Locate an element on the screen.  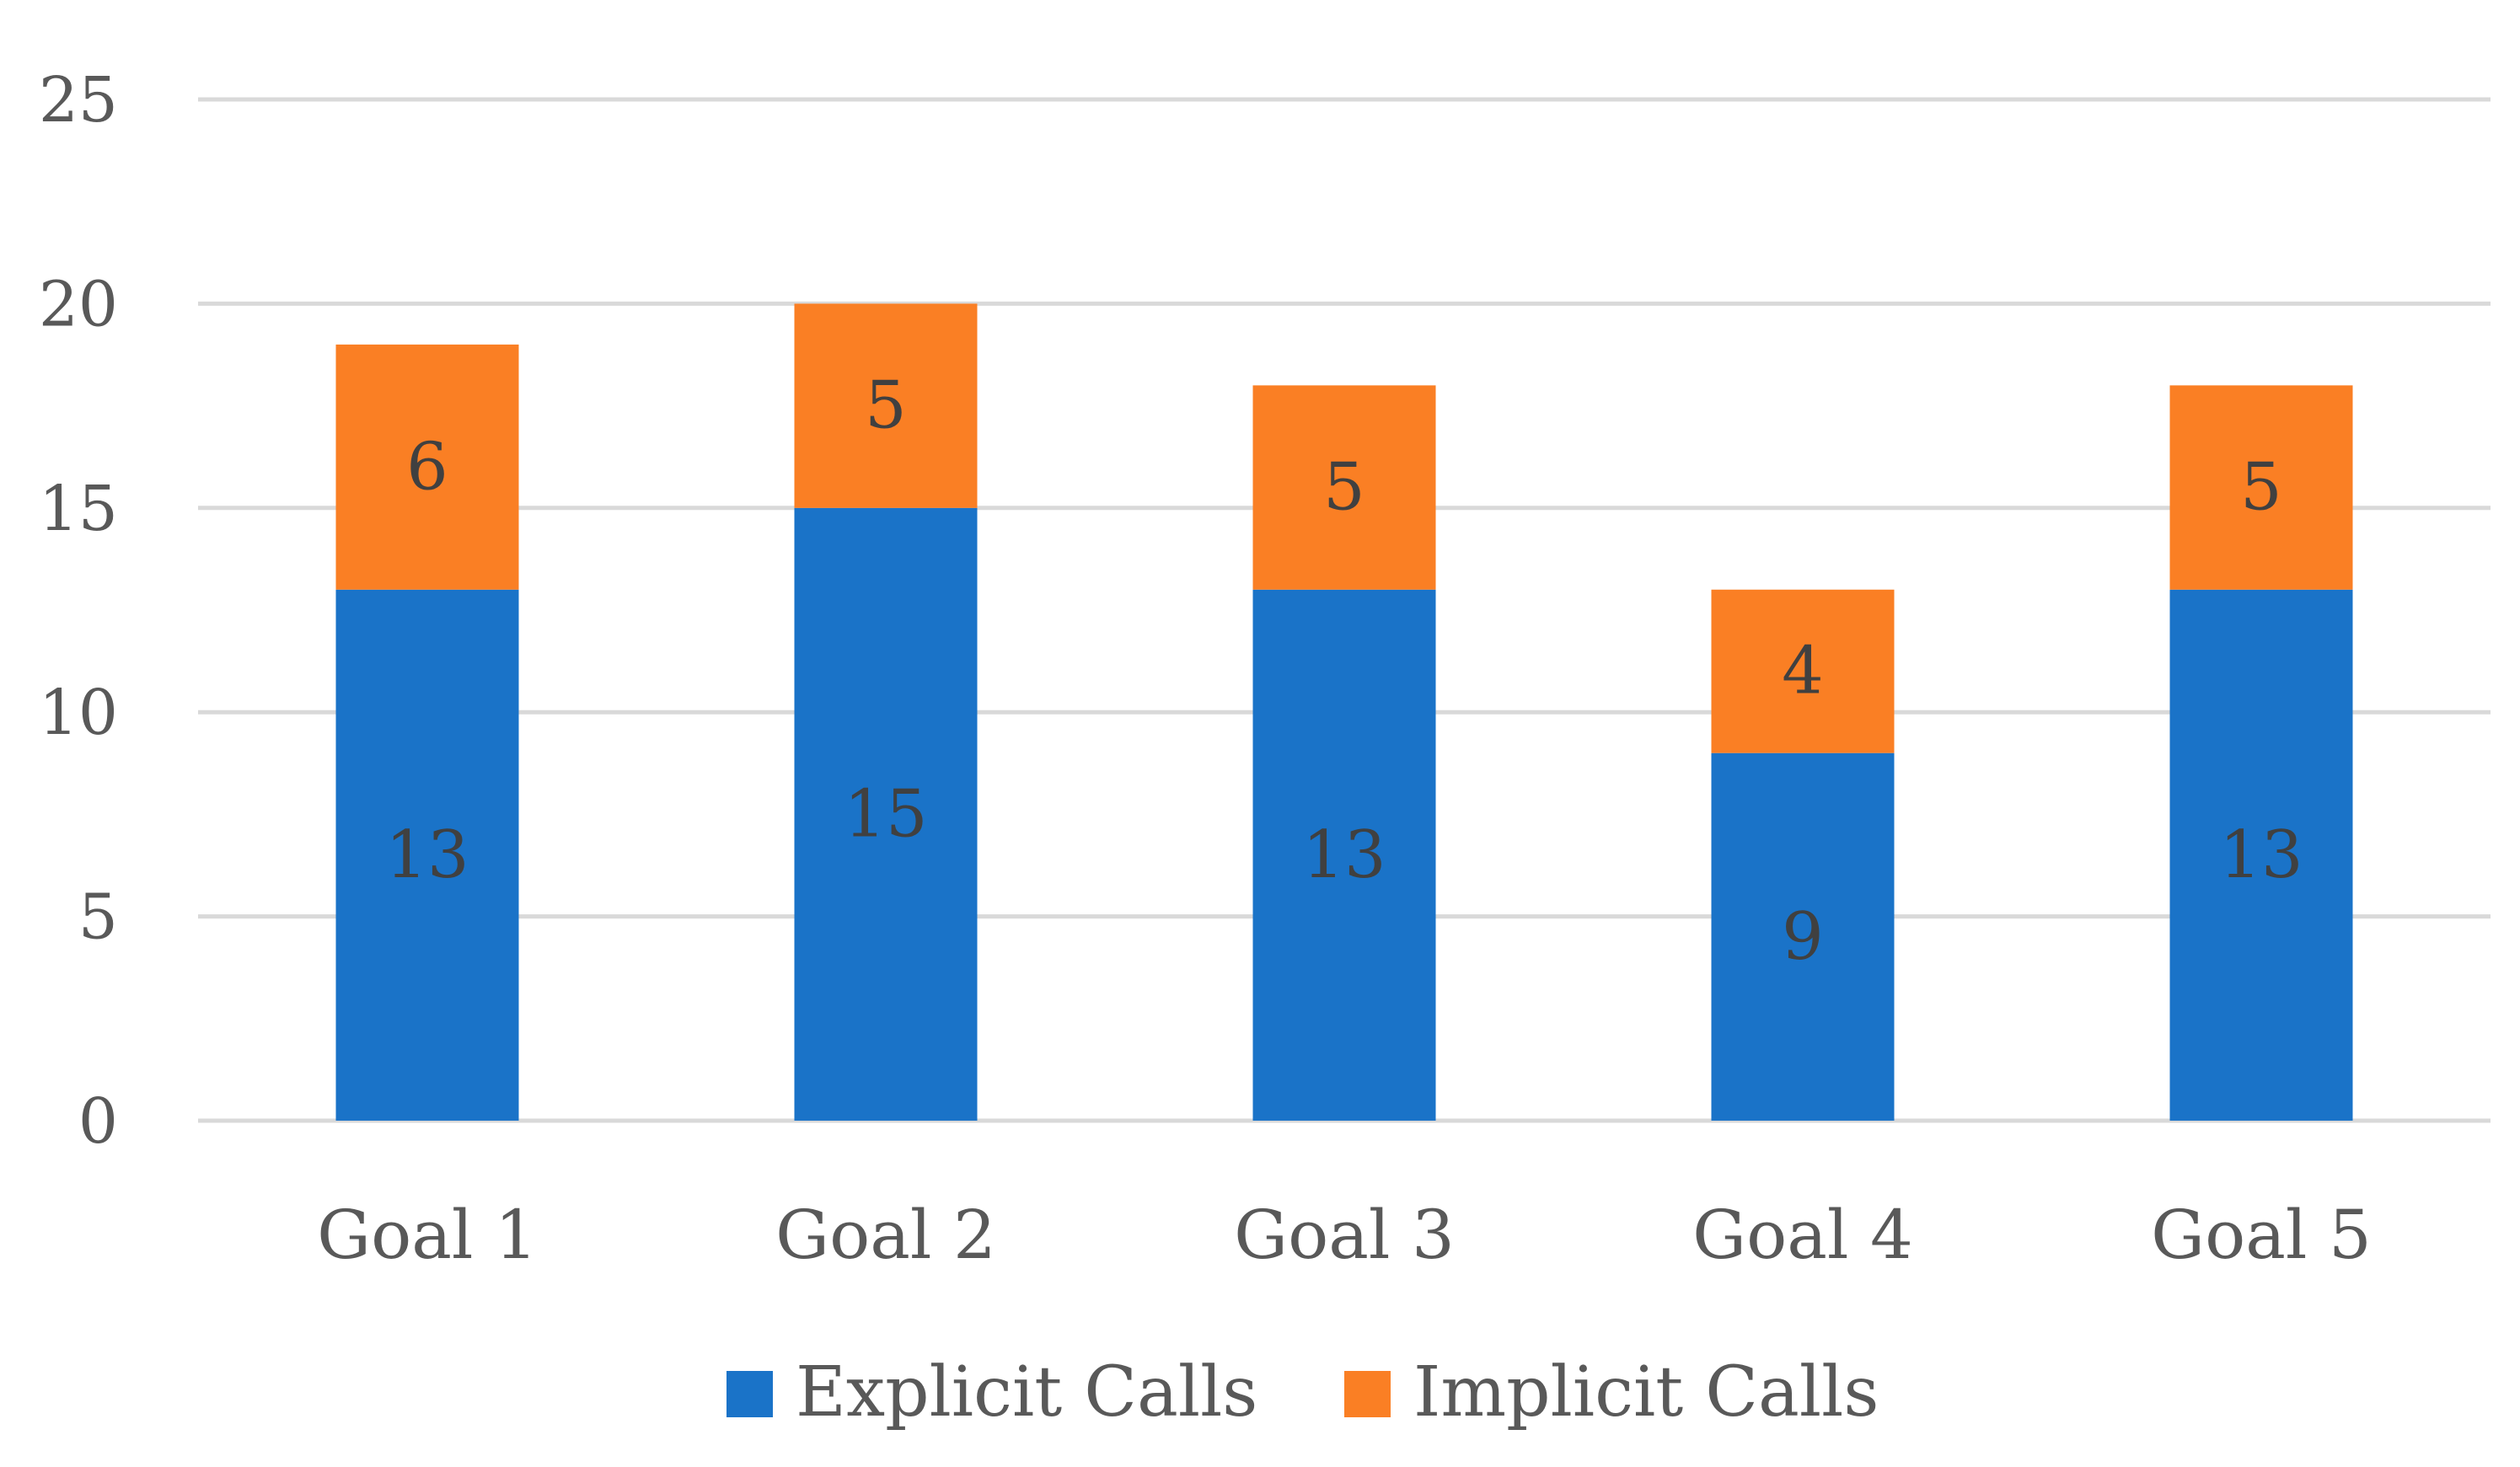
data-label: 15 is located at coordinates (885, 814).